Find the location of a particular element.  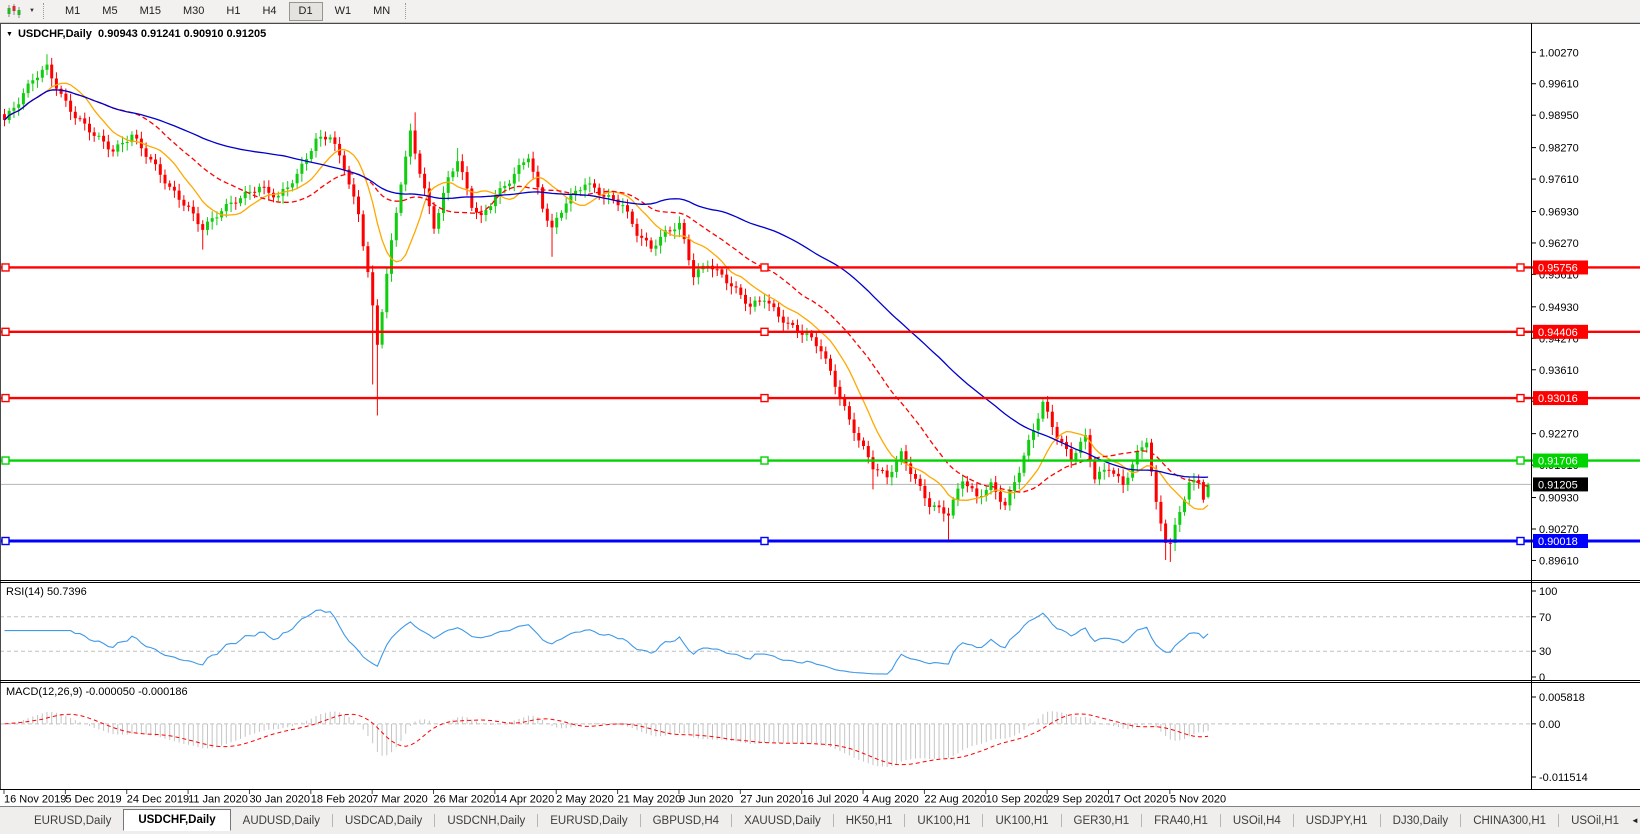

level-price-badge-label: 0.90018 is located at coordinates (1558, 542).